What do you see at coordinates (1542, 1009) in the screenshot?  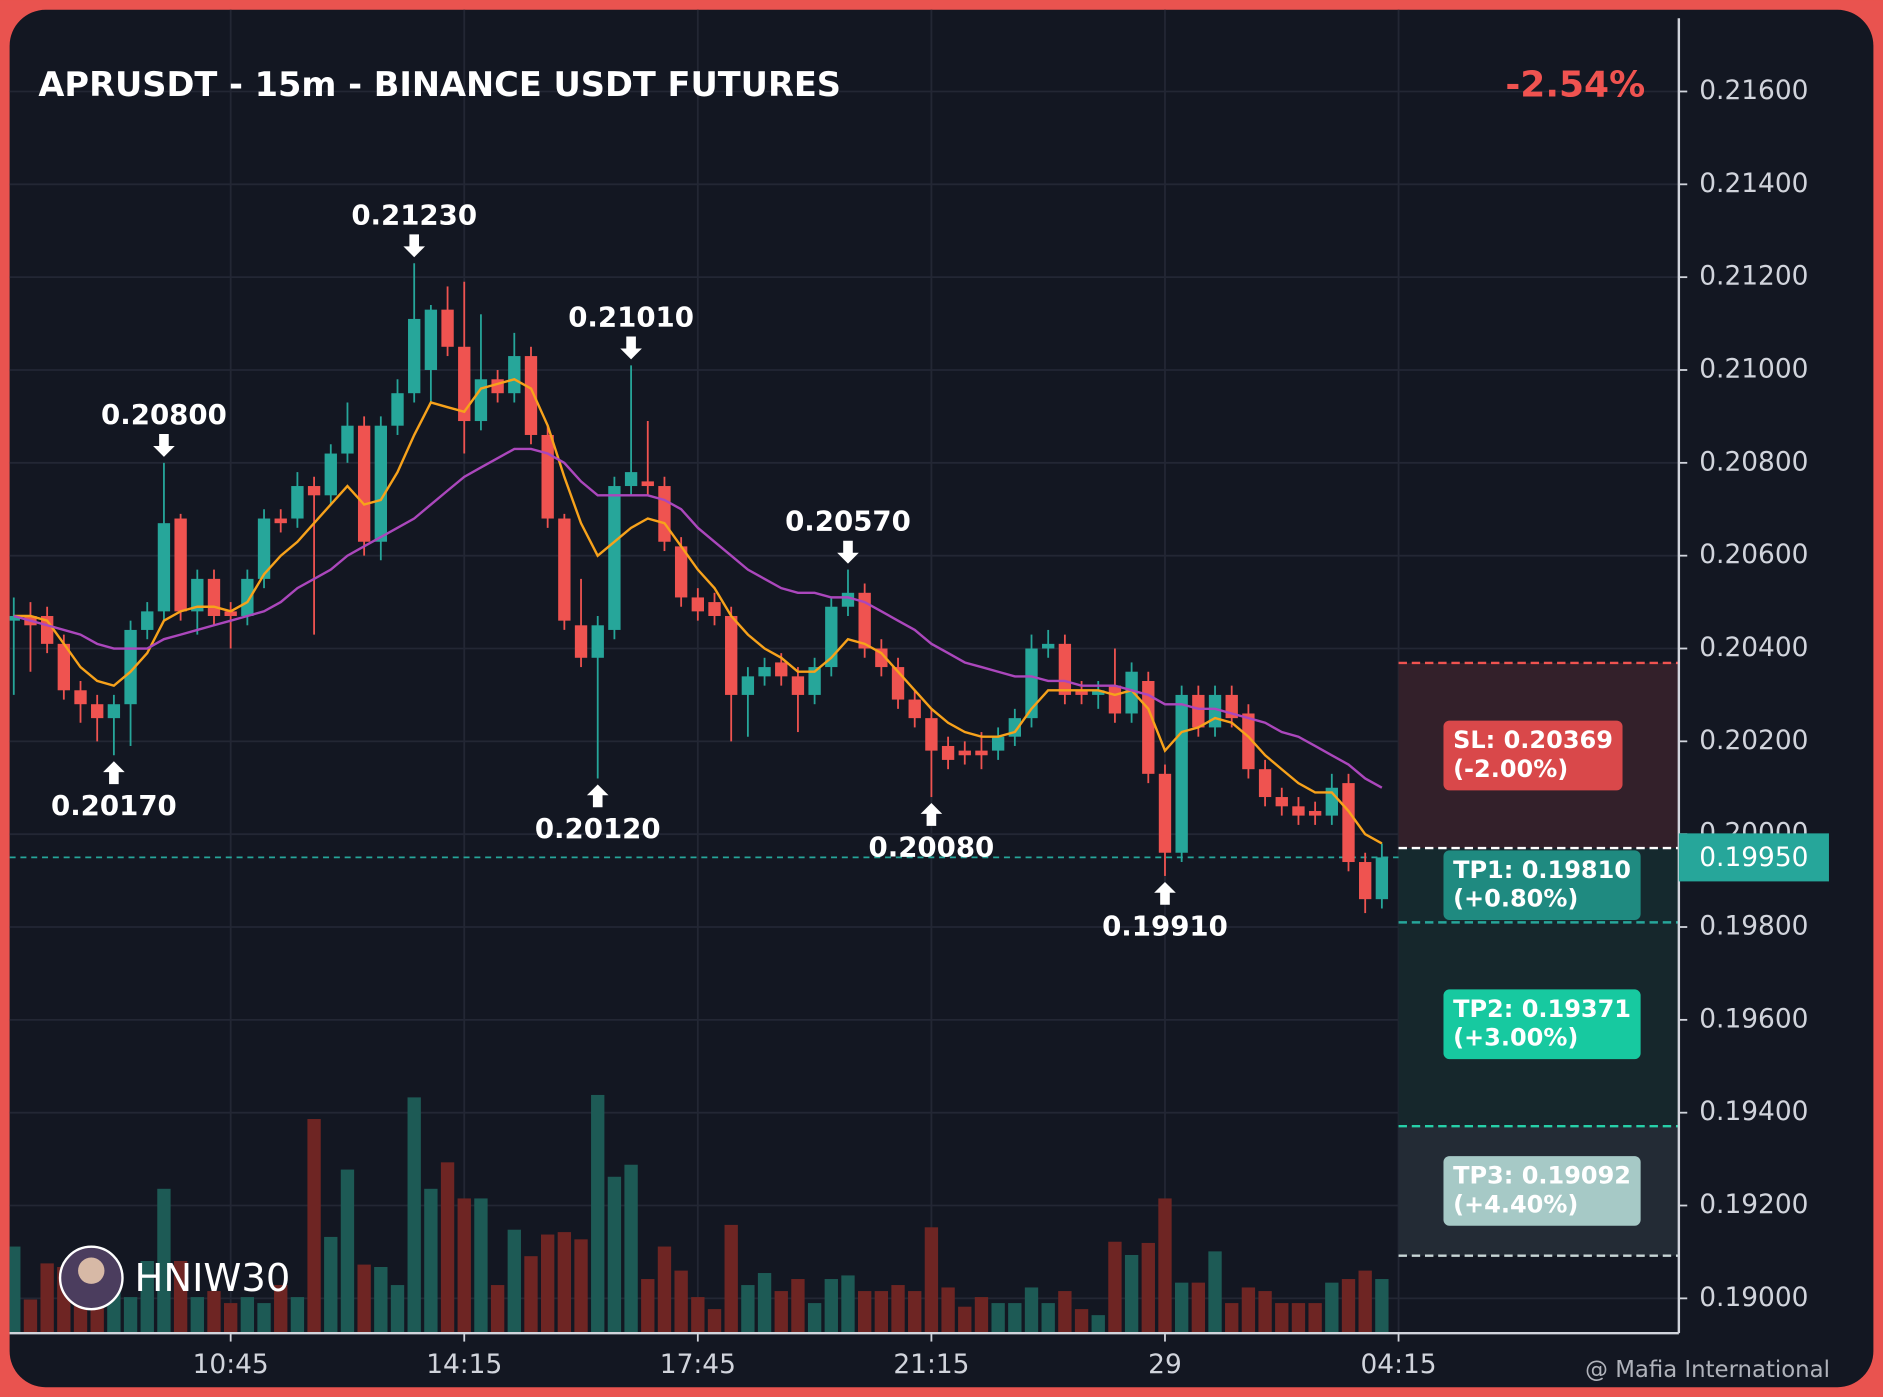 I see `level-label: TP2: 0.19371` at bounding box center [1542, 1009].